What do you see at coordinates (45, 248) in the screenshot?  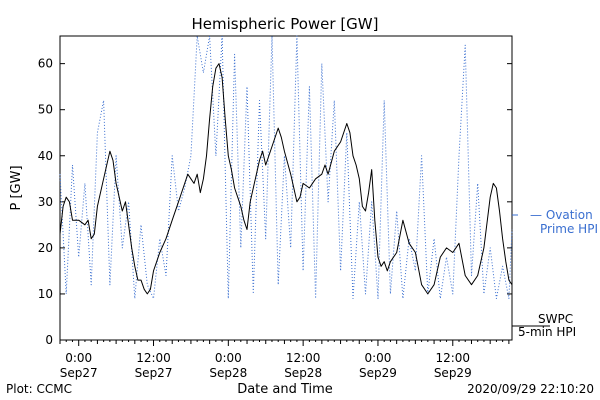 I see `y-tick-label: 20` at bounding box center [45, 248].